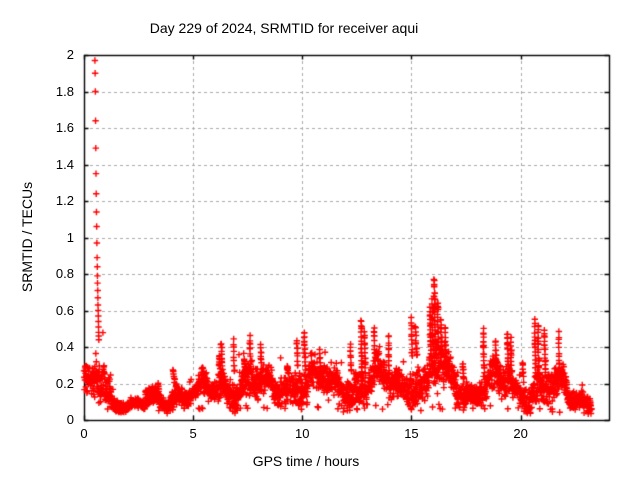 This screenshot has height=480, width=640. Describe the element at coordinates (27, 237) in the screenshot. I see `y-axis-label: SRMTID / TECUs` at that location.